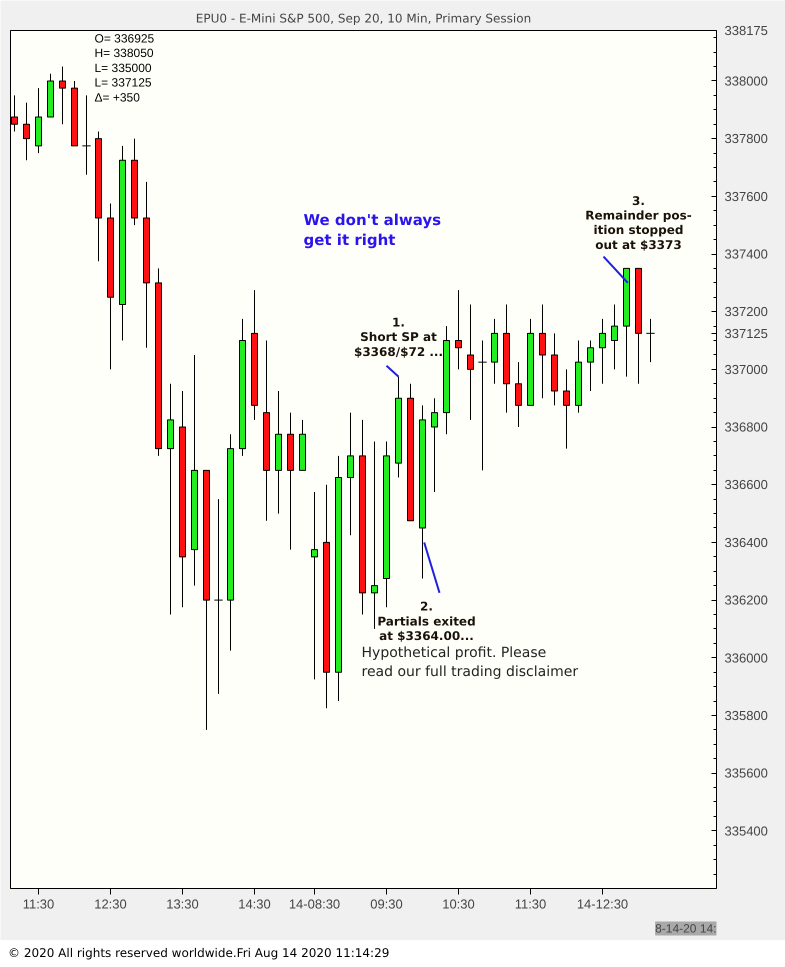 The image size is (785, 967). Describe the element at coordinates (746, 773) in the screenshot. I see `y-tick-label: 335600` at that location.